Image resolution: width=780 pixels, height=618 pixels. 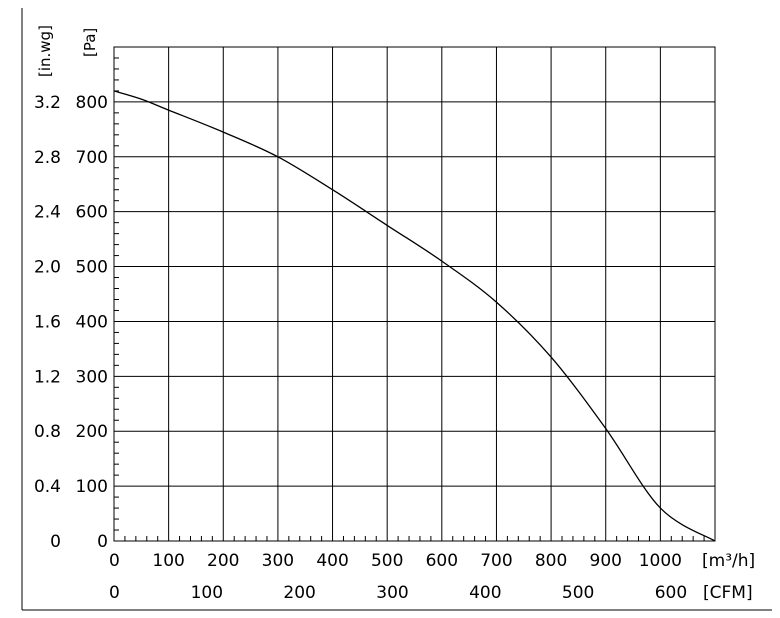 I want to click on x-tick-label: 700, so click(x=496, y=561).